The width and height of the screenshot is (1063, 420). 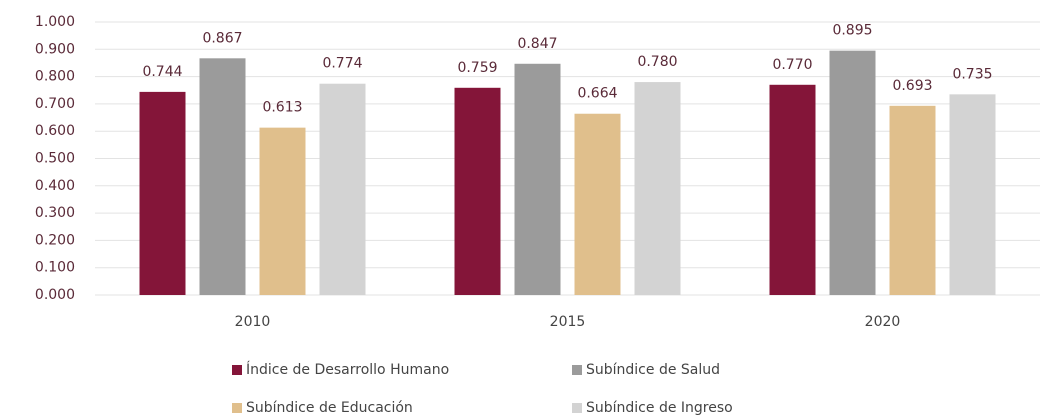 I want to click on data-label: 0.847, so click(x=537, y=44).